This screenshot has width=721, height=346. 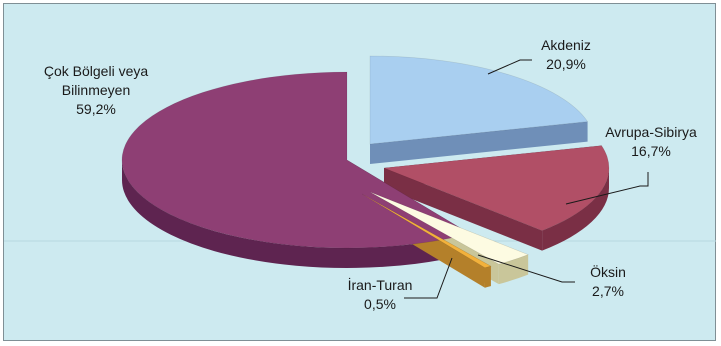 What do you see at coordinates (479, 100) in the screenshot?
I see `slice-akdeniz` at bounding box center [479, 100].